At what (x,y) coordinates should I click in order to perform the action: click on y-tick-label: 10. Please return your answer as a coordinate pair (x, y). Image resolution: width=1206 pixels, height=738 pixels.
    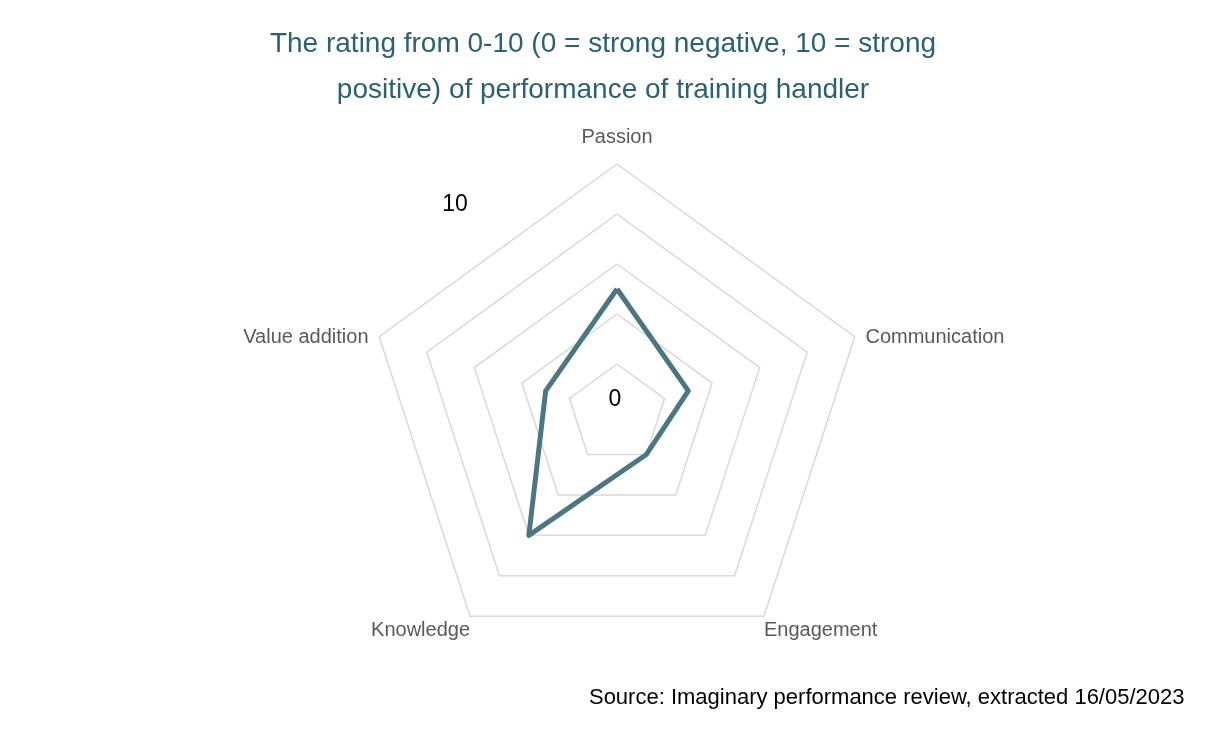
    Looking at the image, I should click on (455, 203).